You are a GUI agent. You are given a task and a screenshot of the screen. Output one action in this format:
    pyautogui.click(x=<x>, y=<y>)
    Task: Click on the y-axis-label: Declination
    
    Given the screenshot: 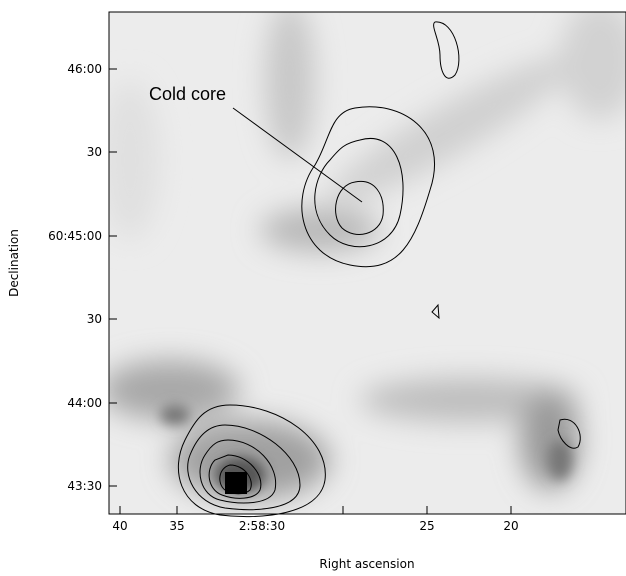 What is the action you would take?
    pyautogui.click(x=14, y=263)
    